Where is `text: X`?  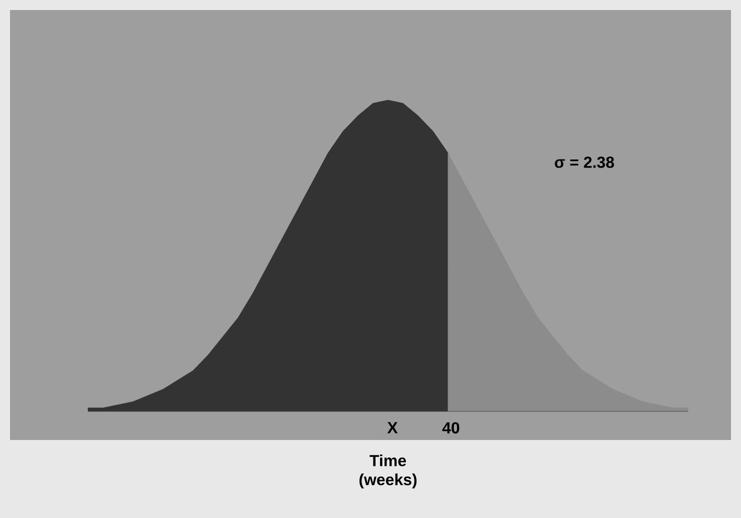
text: X is located at coordinates (392, 428).